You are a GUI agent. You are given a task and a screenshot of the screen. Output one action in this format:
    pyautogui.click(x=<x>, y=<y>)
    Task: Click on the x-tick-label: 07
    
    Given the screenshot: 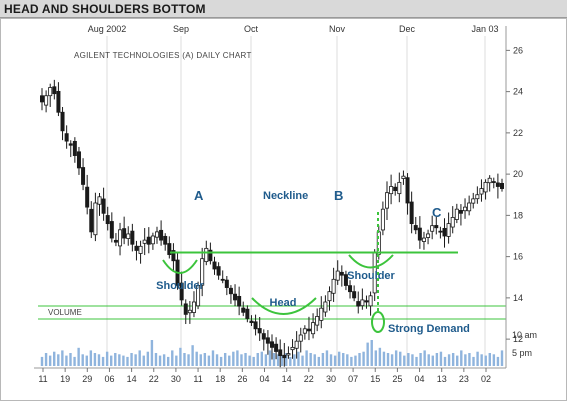 What is the action you would take?
    pyautogui.click(x=353, y=379)
    